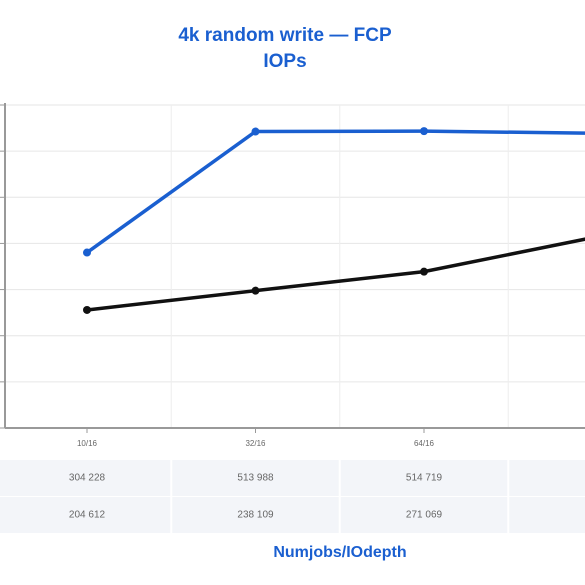 The height and width of the screenshot is (585, 585). Describe the element at coordinates (87, 443) in the screenshot. I see `x-tick-label: 10/16` at that location.